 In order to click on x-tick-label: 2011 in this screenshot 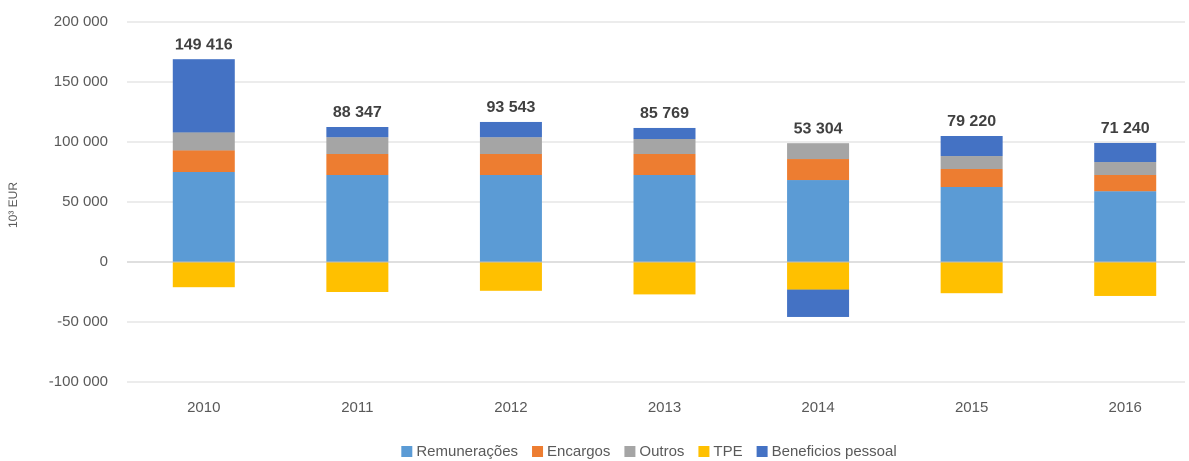, I will do `click(357, 407)`.